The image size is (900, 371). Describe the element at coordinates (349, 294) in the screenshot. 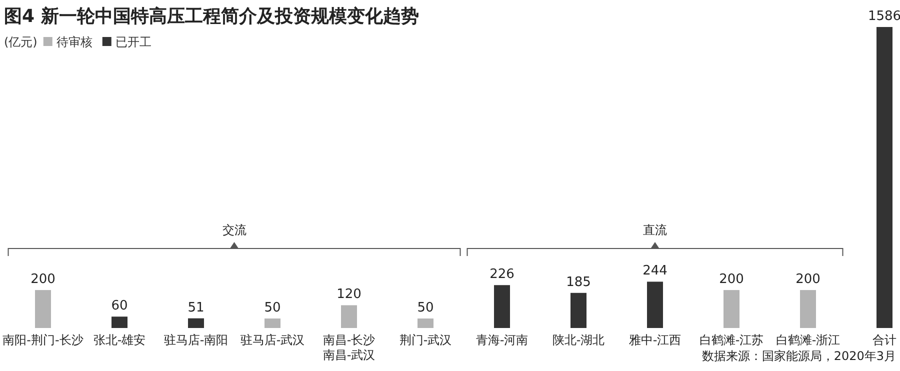

I see `data-label: 120` at that location.